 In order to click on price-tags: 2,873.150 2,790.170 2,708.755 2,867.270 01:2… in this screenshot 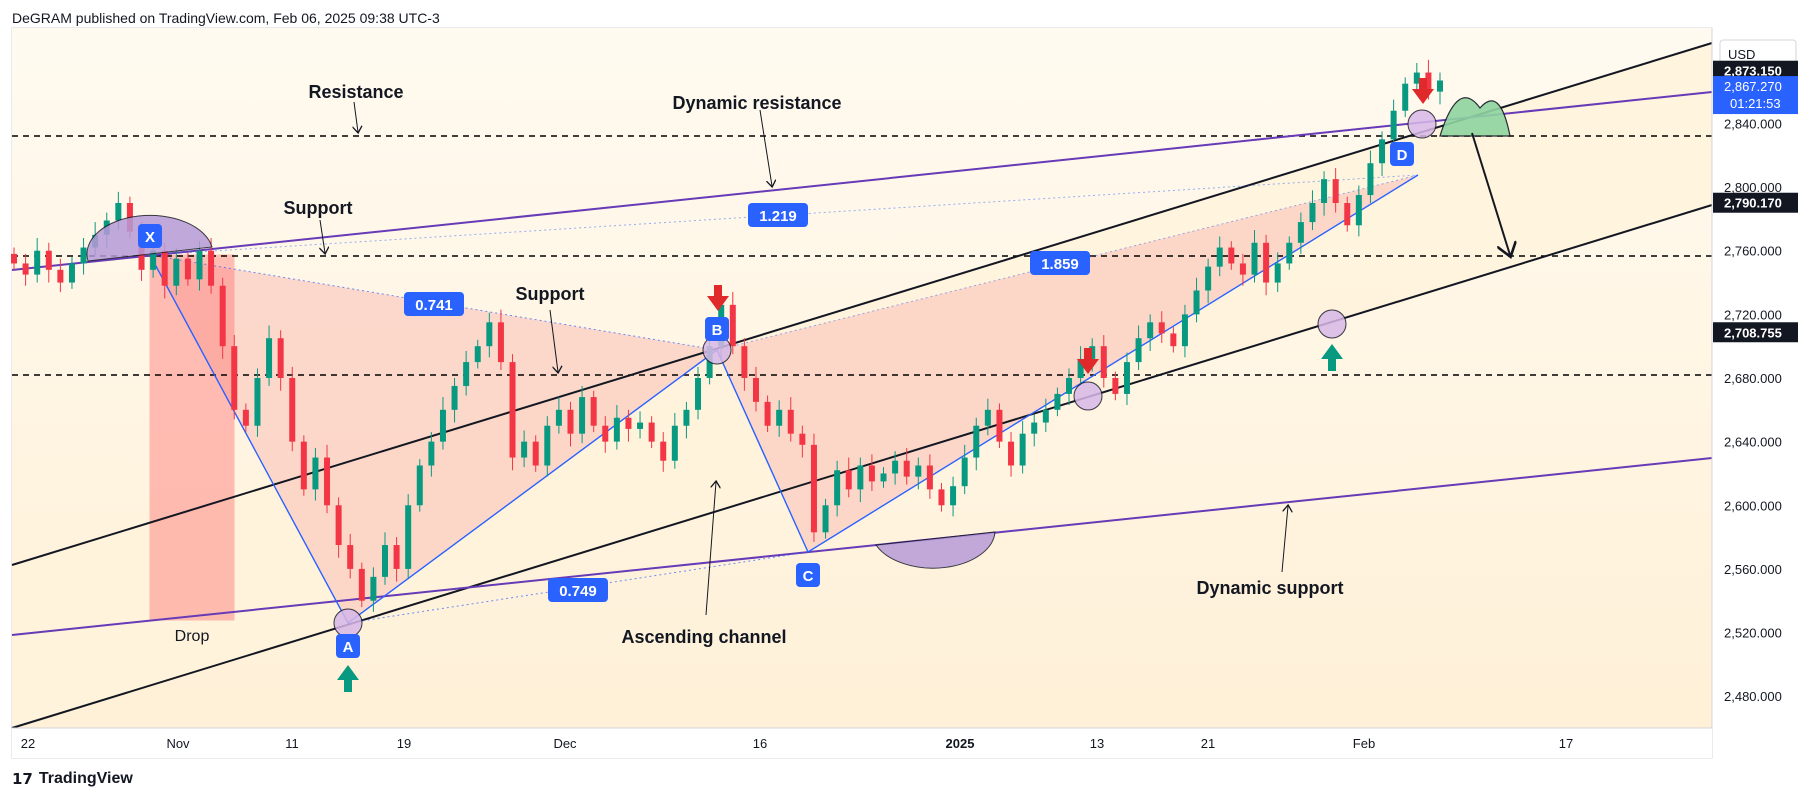, I will do `click(1755, 201)`.